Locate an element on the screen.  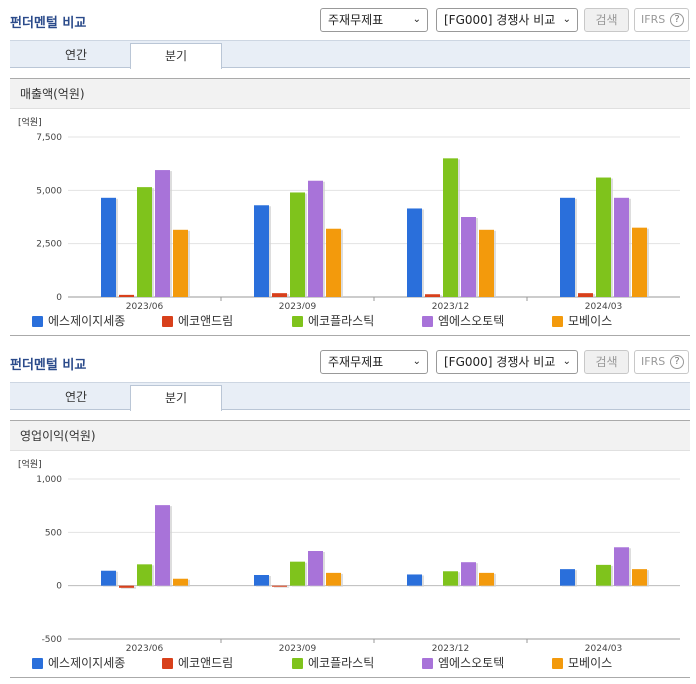
panel-header: 펀더멘털 비교 주재무제표 ⌄ [FG000] 경쟁사 비교 ⌄ 검색 IFRS? is located at coordinates (348, 20).